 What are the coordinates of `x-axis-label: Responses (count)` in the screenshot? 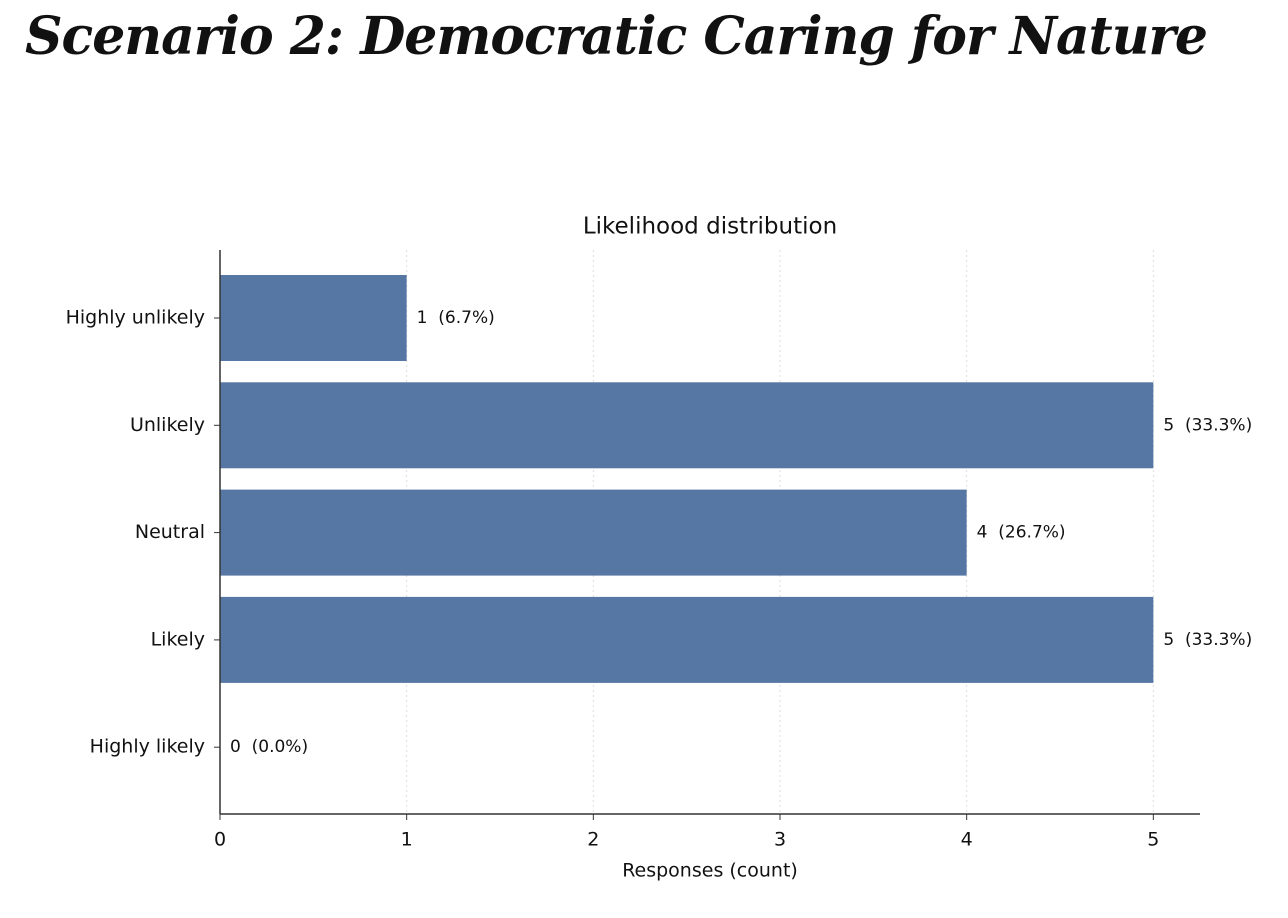 It's located at (710, 871).